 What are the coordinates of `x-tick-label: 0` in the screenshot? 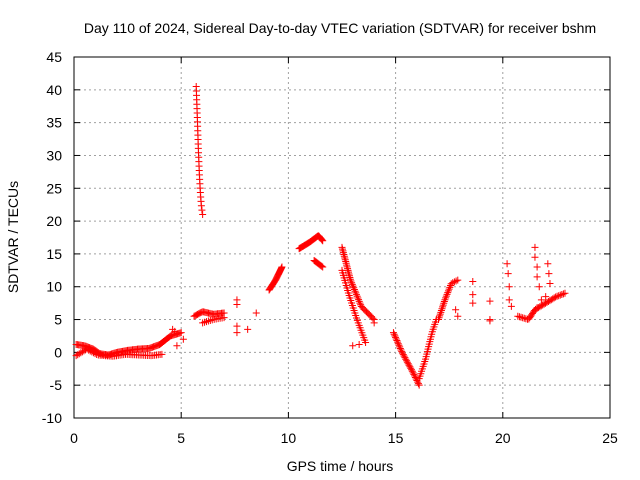 It's located at (74, 438).